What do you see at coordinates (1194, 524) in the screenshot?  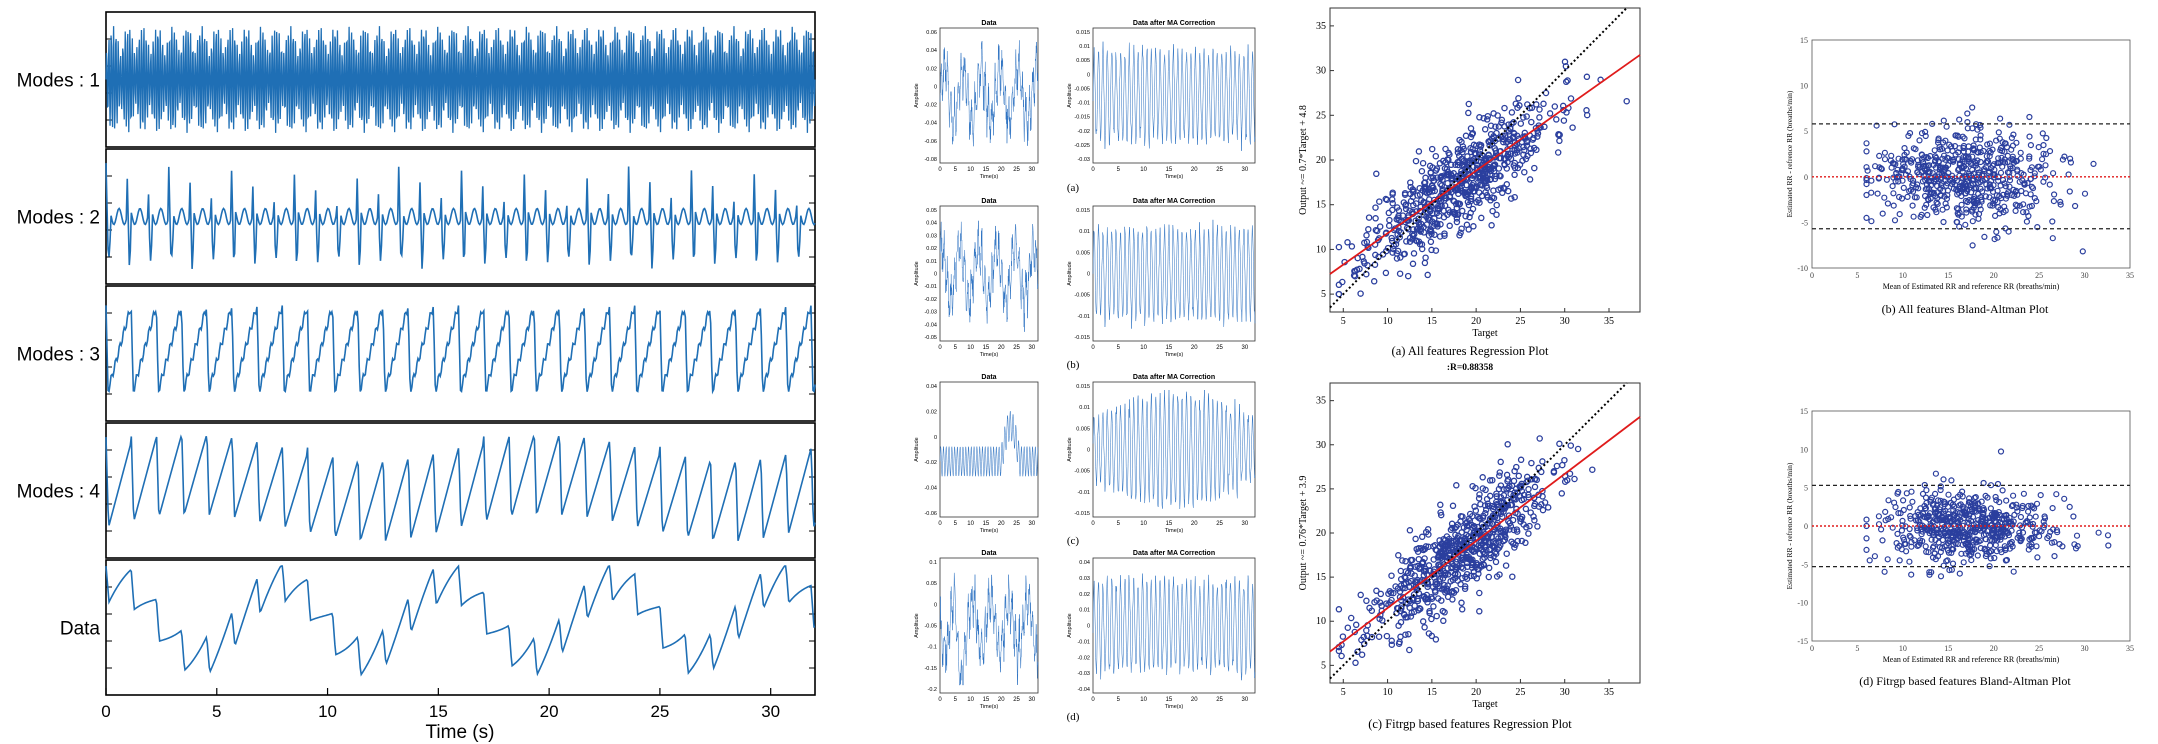 I see `ma-x-tick-label: 20` at bounding box center [1194, 524].